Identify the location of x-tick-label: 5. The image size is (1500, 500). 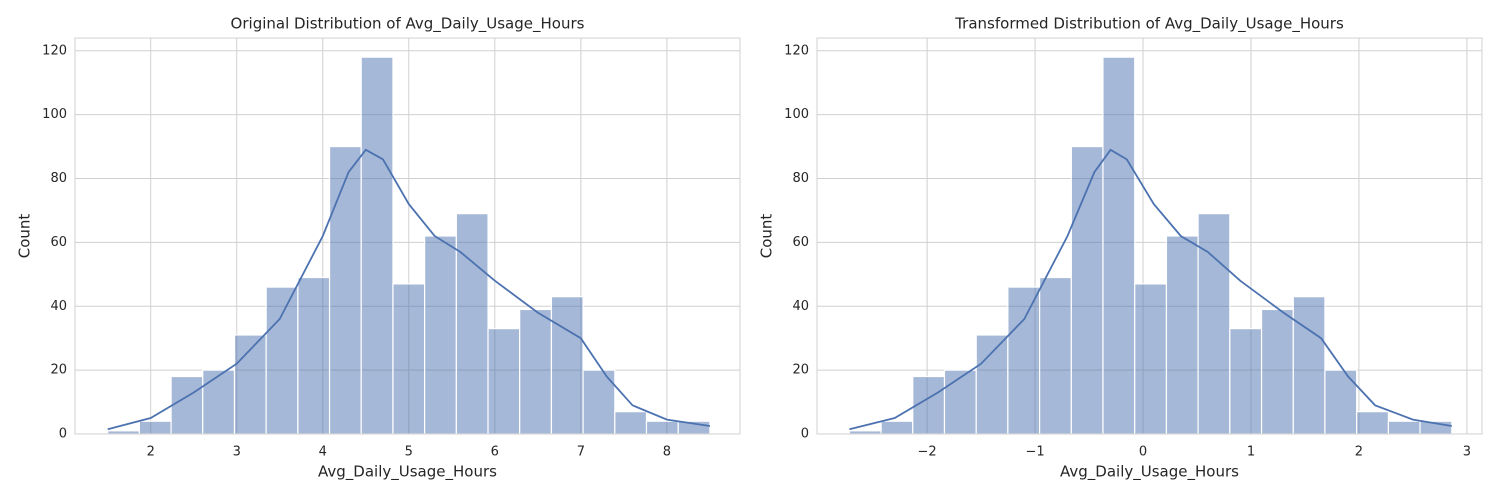
(409, 452).